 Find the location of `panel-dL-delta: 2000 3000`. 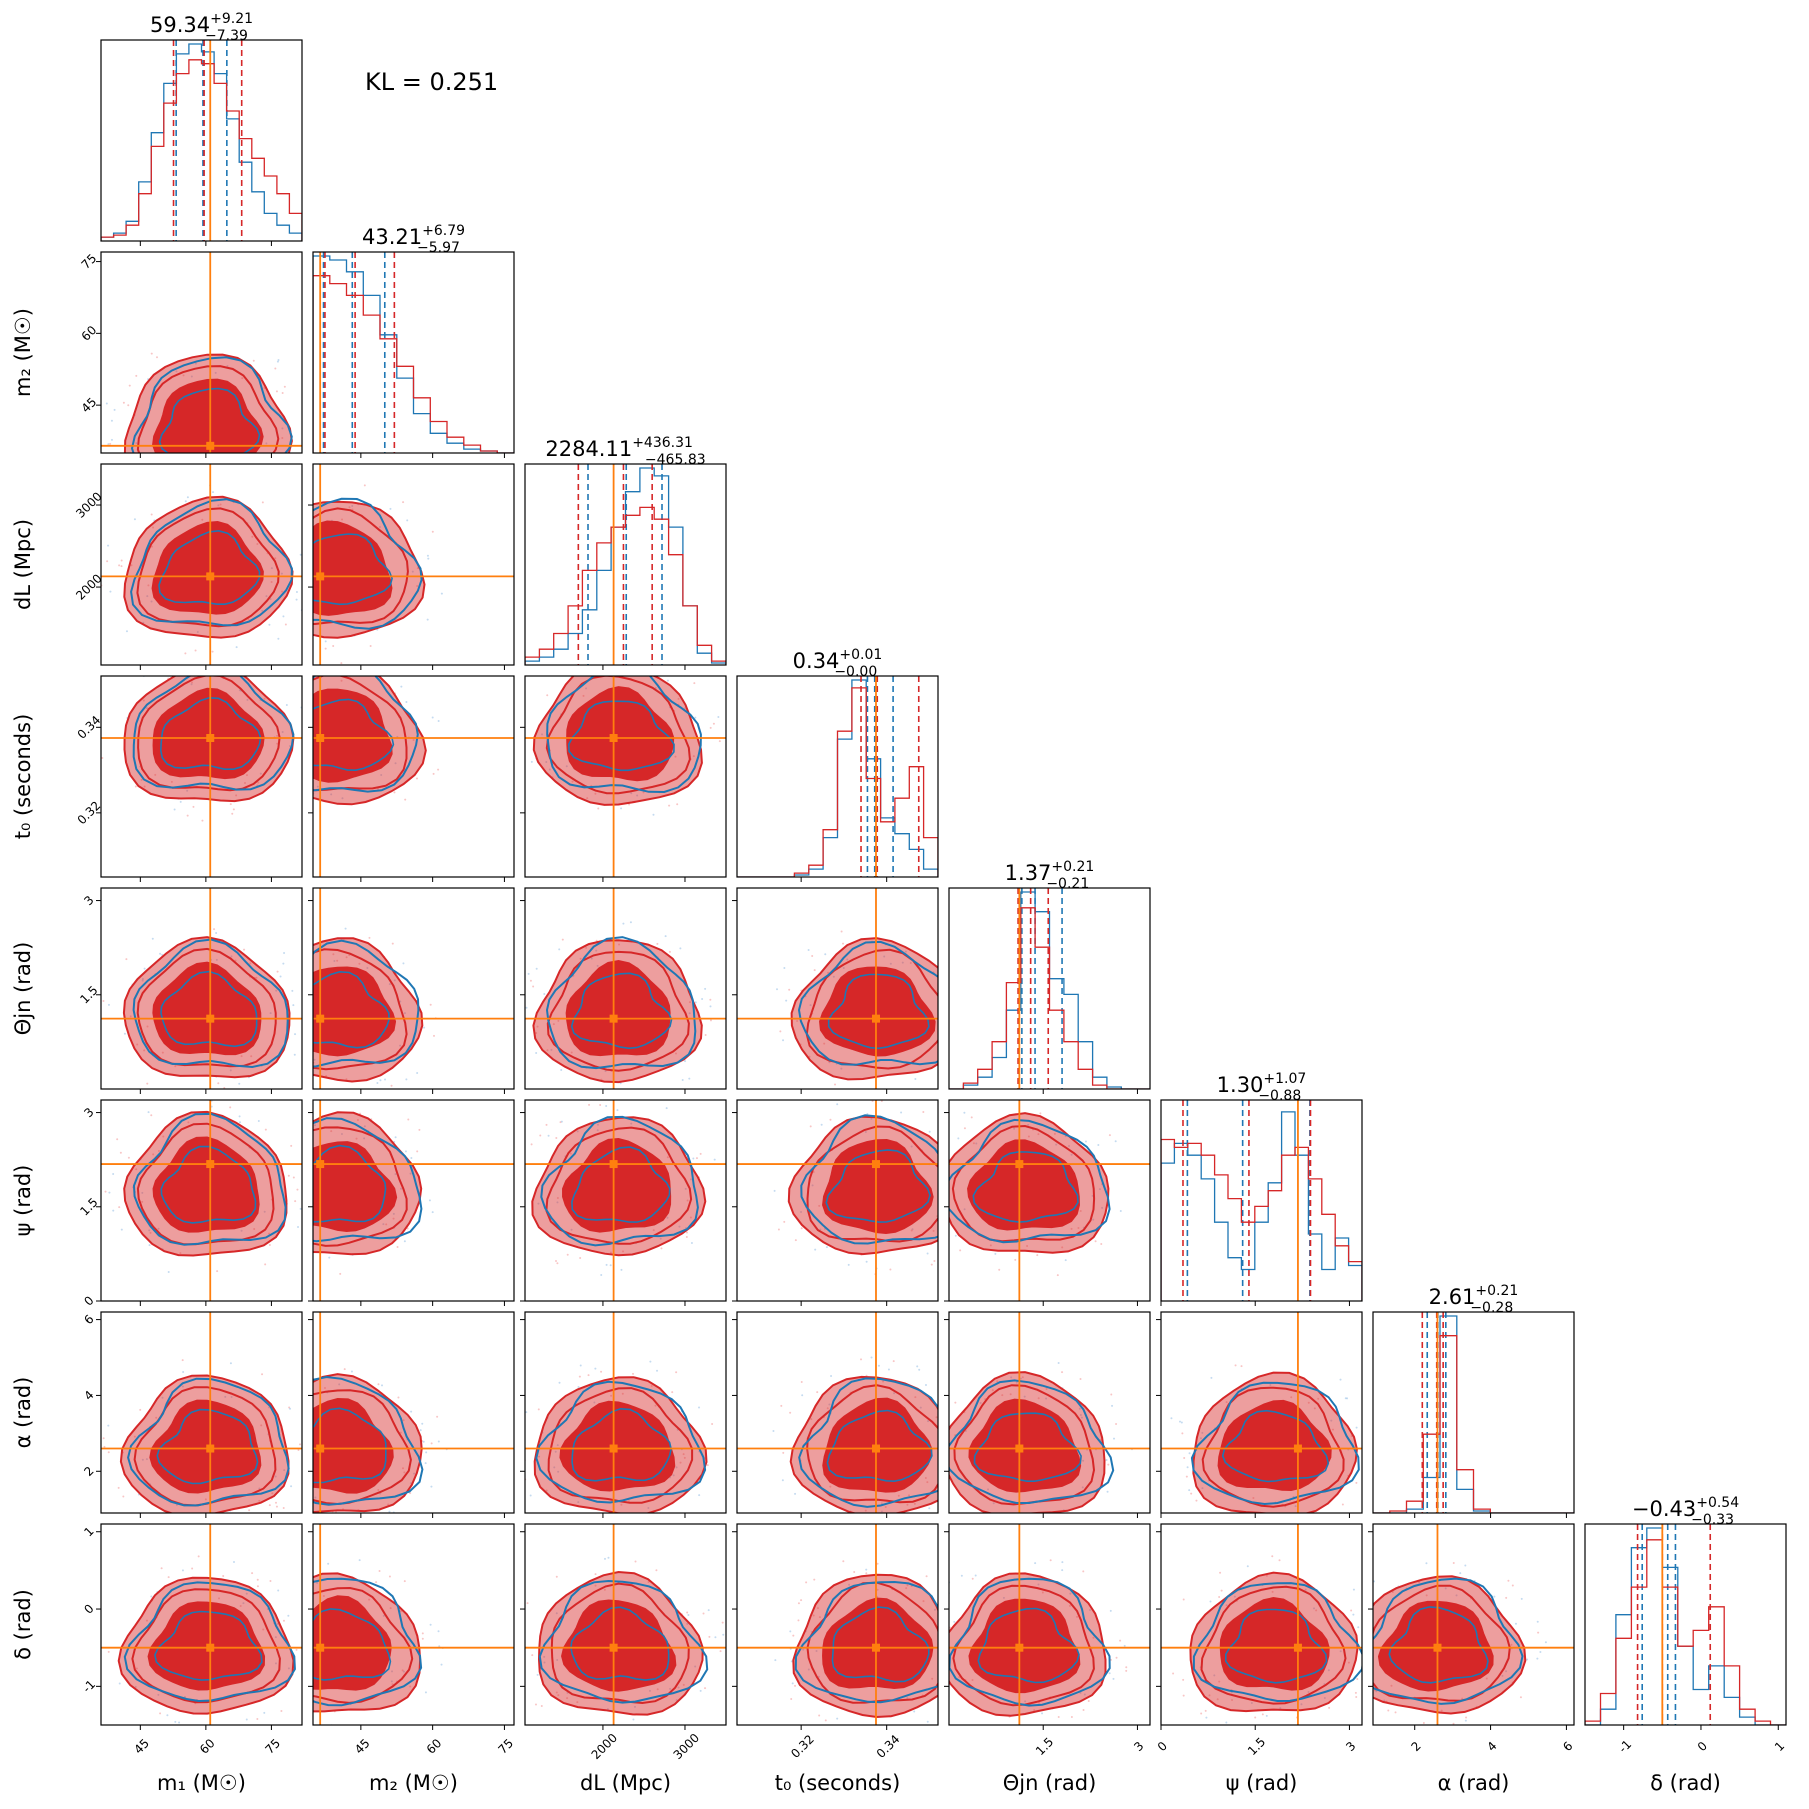

panel-dL-delta: 2000 3000 is located at coordinates (623, 1642).